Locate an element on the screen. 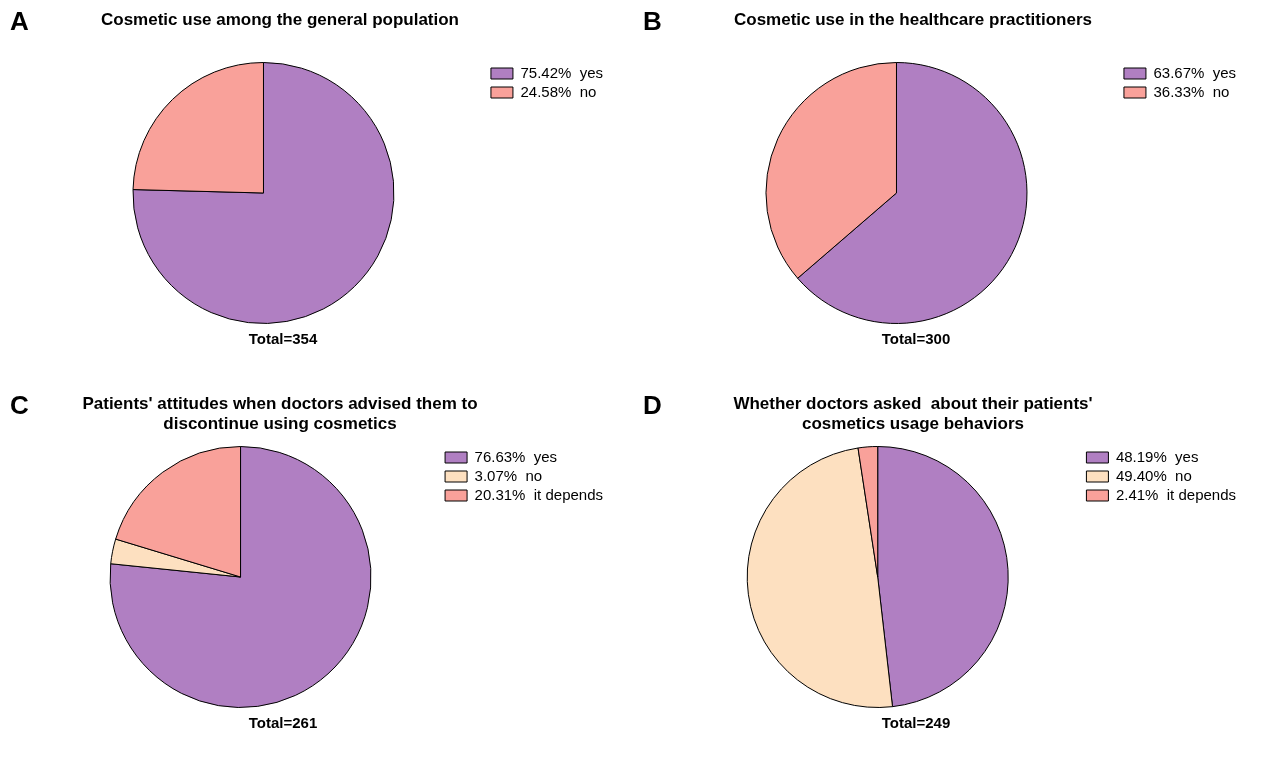 The height and width of the screenshot is (769, 1267). text: D is located at coordinates (652, 405).